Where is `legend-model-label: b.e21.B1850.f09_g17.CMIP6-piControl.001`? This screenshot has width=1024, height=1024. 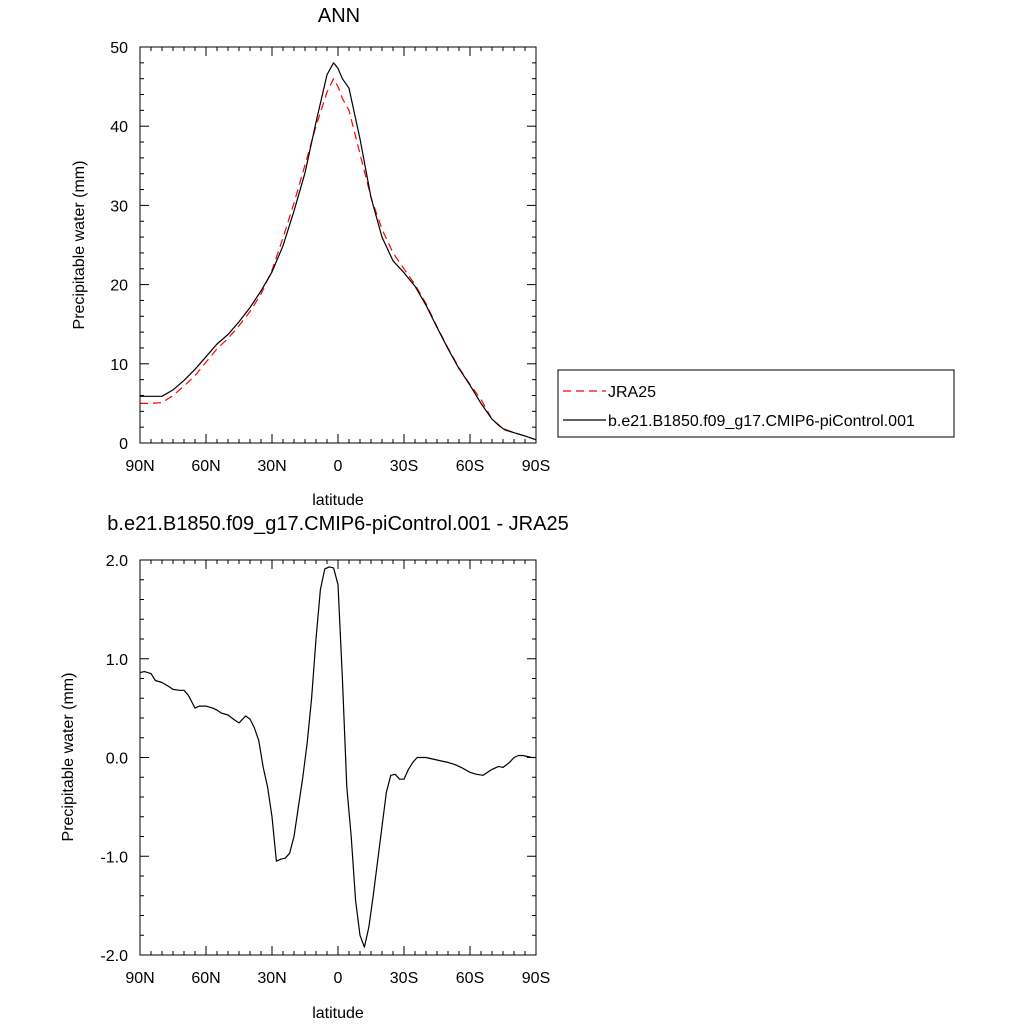
legend-model-label: b.e21.B1850.f09_g17.CMIP6-piControl.001 is located at coordinates (761, 421).